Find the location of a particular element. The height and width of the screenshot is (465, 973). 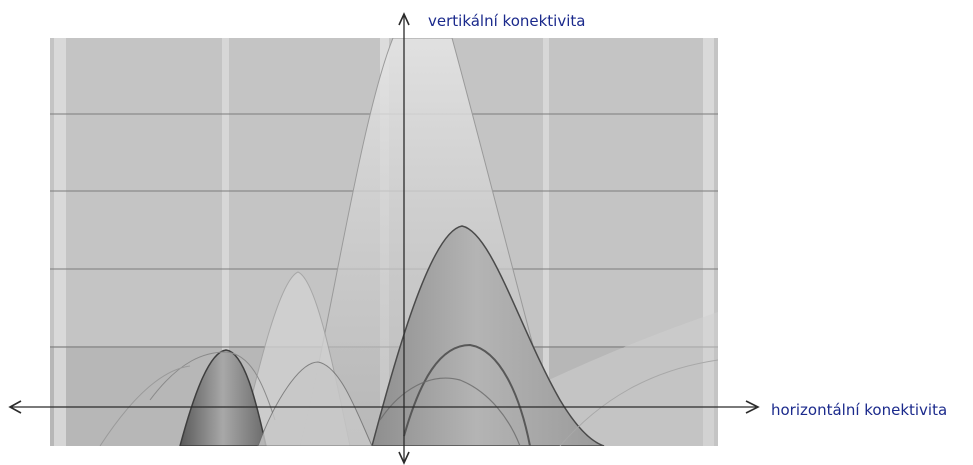

arrow-left-icon is located at coordinates (15, 407).